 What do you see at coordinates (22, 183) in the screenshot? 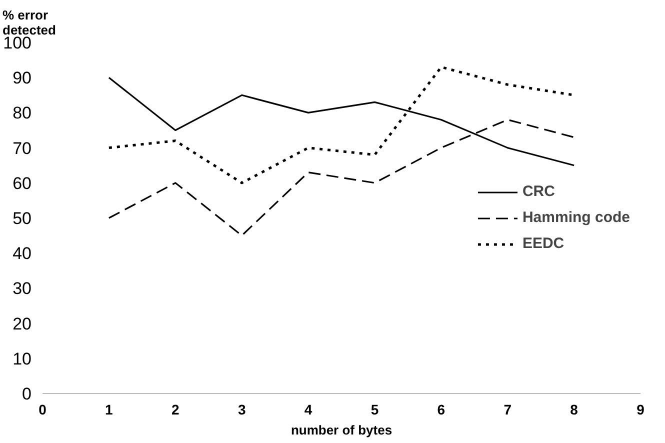
I see `y-tick-label: 60` at bounding box center [22, 183].